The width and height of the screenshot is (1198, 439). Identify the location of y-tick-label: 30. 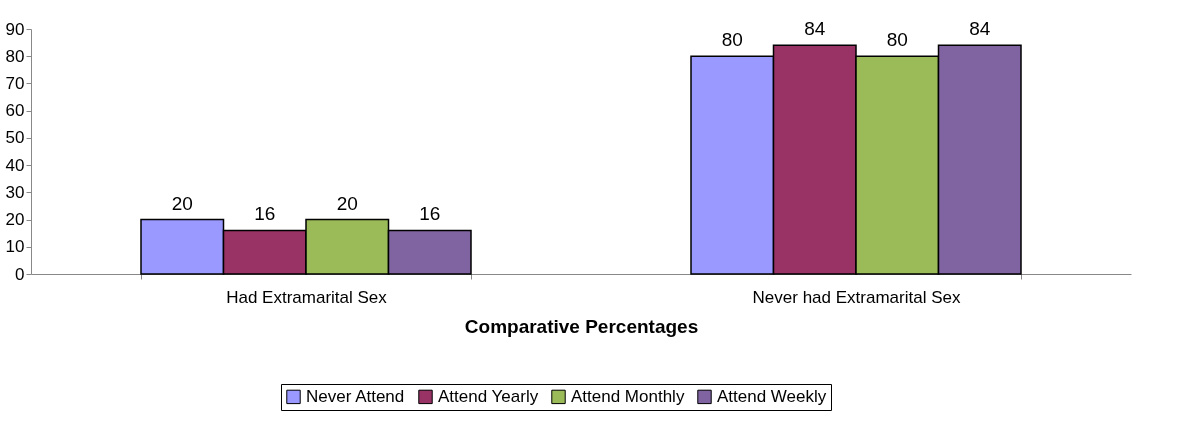
(15, 192).